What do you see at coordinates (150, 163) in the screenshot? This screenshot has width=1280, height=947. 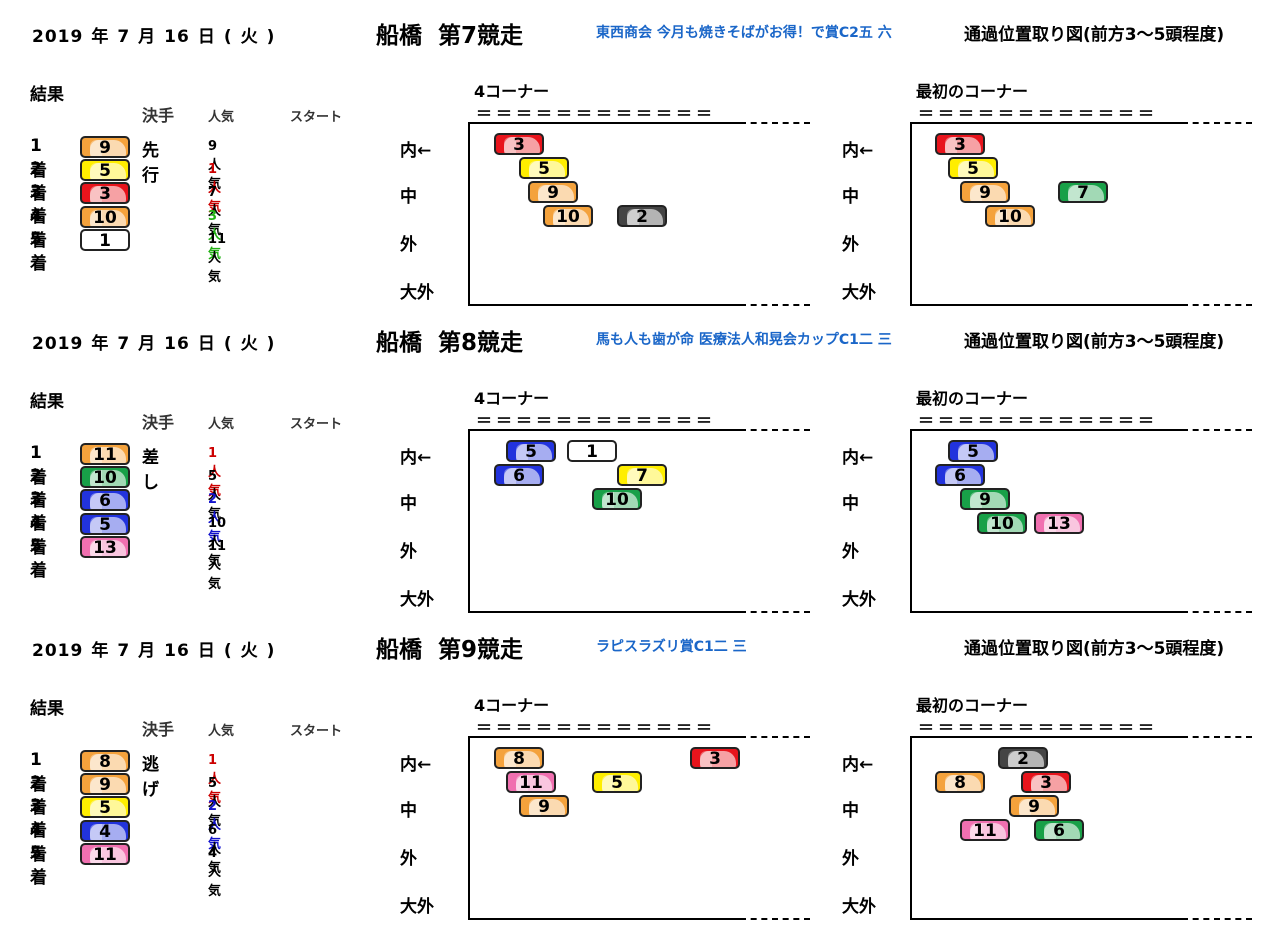 I see `winning-style: 先行` at bounding box center [150, 163].